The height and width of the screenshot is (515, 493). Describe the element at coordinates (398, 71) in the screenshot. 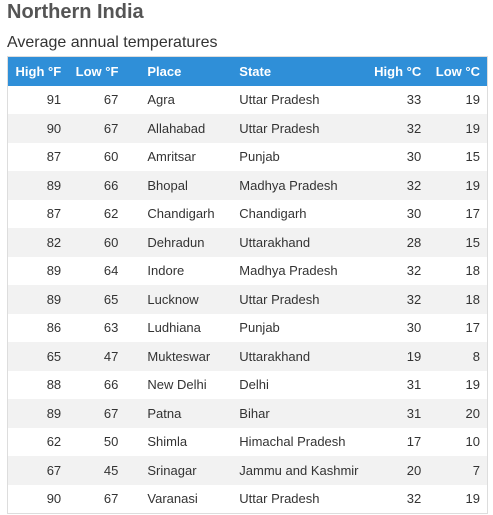

I see `header-high-c: High °C` at that location.